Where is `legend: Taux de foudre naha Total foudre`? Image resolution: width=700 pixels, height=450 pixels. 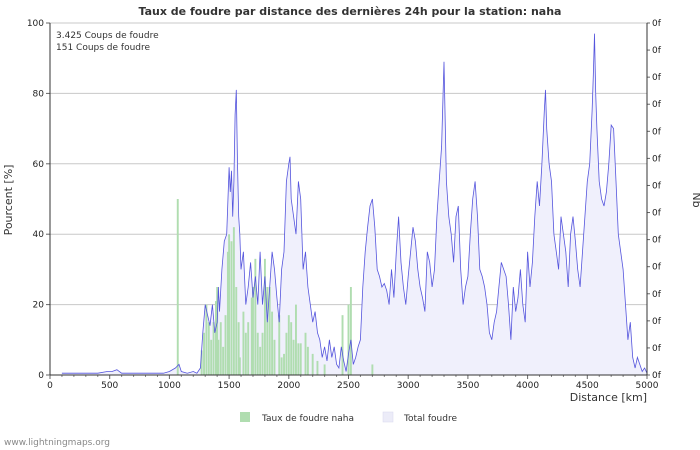 legend: Taux de foudre naha Total foudre is located at coordinates (348, 417).